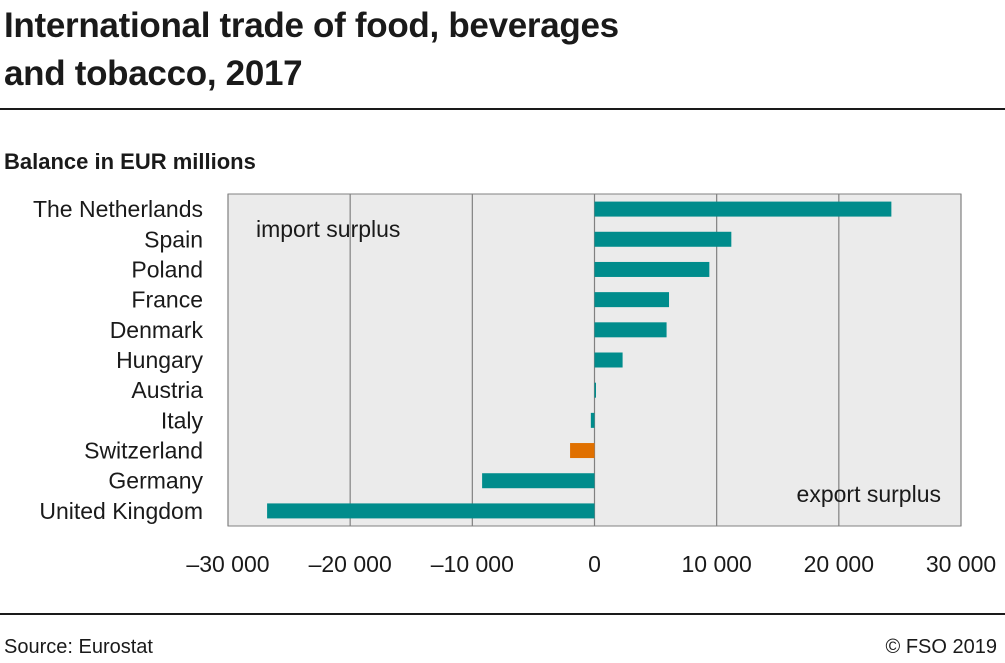  What do you see at coordinates (608, 360) in the screenshot?
I see `bar-hungary` at bounding box center [608, 360].